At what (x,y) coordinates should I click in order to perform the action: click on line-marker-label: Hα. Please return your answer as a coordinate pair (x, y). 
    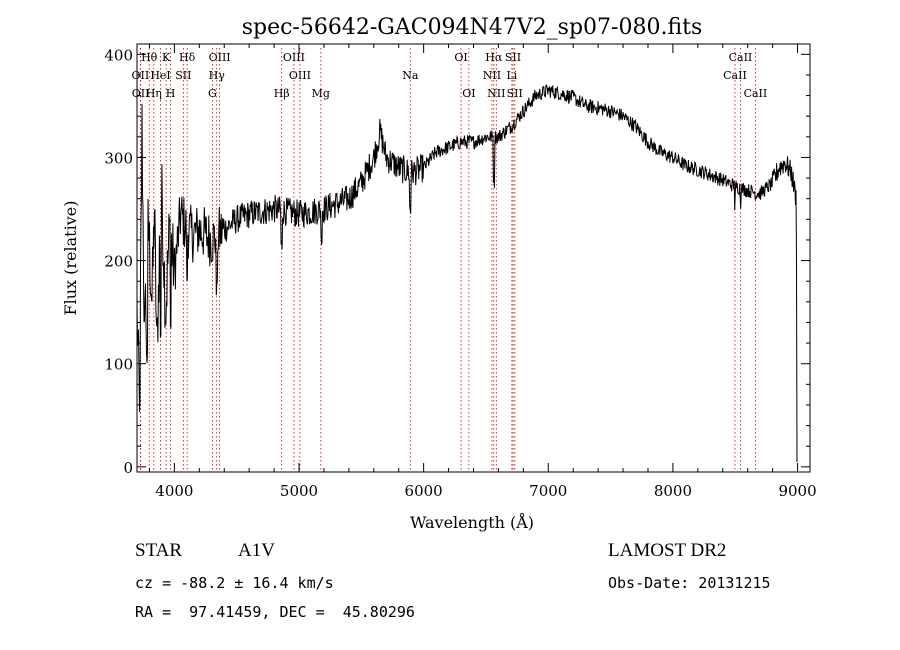
    Looking at the image, I should click on (494, 57).